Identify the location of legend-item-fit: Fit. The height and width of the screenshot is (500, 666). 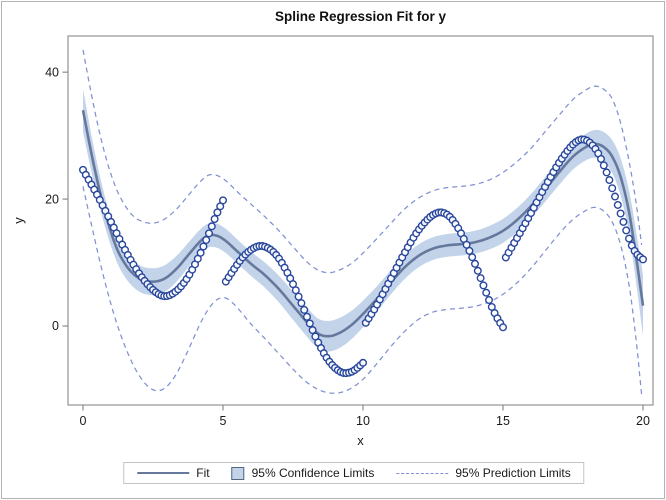
(173, 473).